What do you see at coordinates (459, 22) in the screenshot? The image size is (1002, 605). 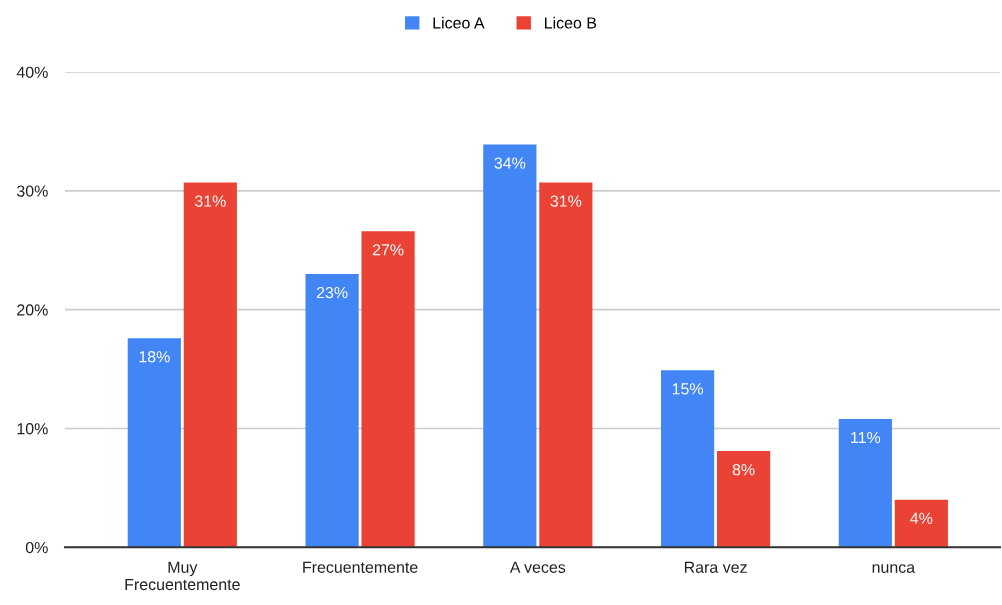 I see `legend-label: Liceo A` at bounding box center [459, 22].